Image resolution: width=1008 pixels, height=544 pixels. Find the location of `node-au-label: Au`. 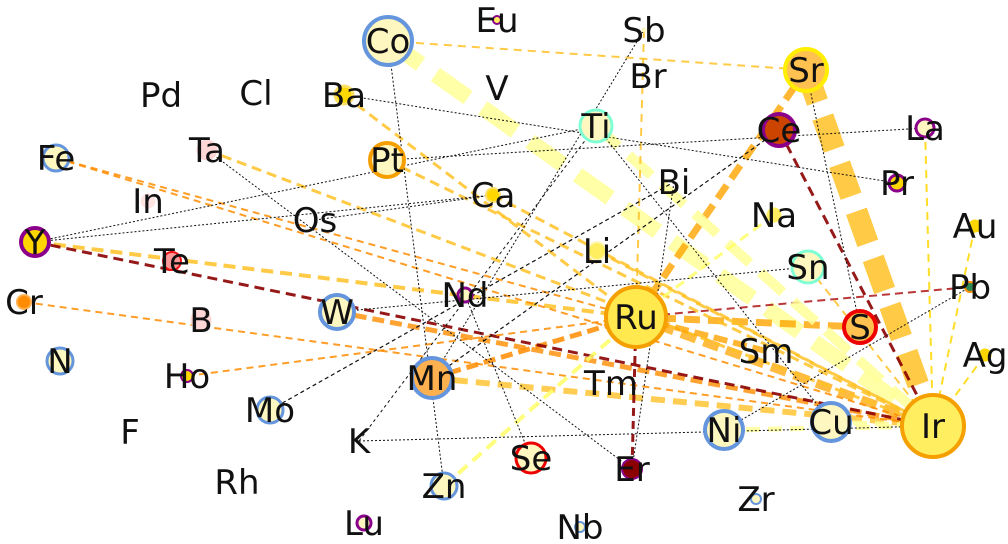

node-au-label: Au is located at coordinates (975, 227).